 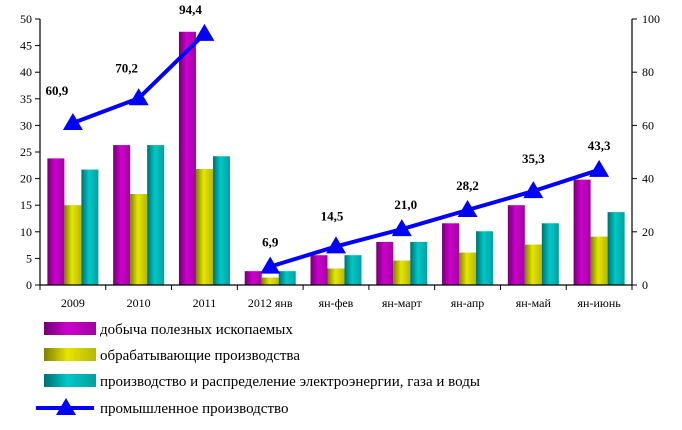 What do you see at coordinates (194, 409) in the screenshot?
I see `legend-label-4: промышленное производство` at bounding box center [194, 409].